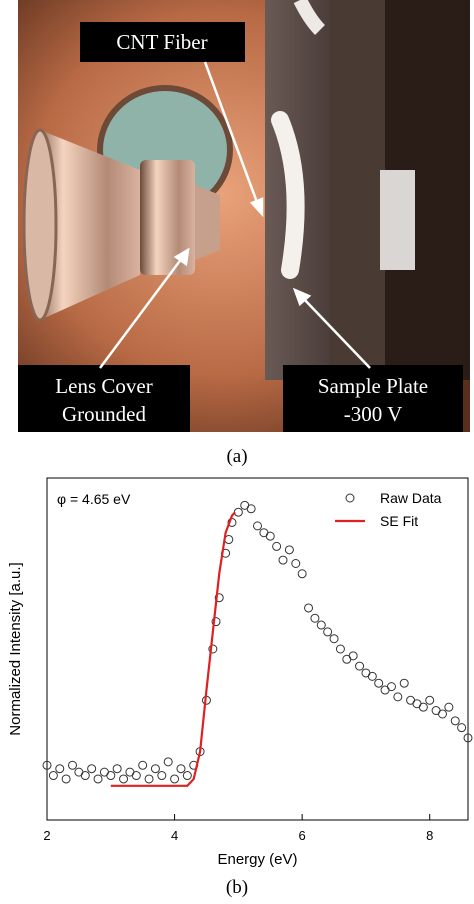  I want to click on clamp, so click(397, 220).